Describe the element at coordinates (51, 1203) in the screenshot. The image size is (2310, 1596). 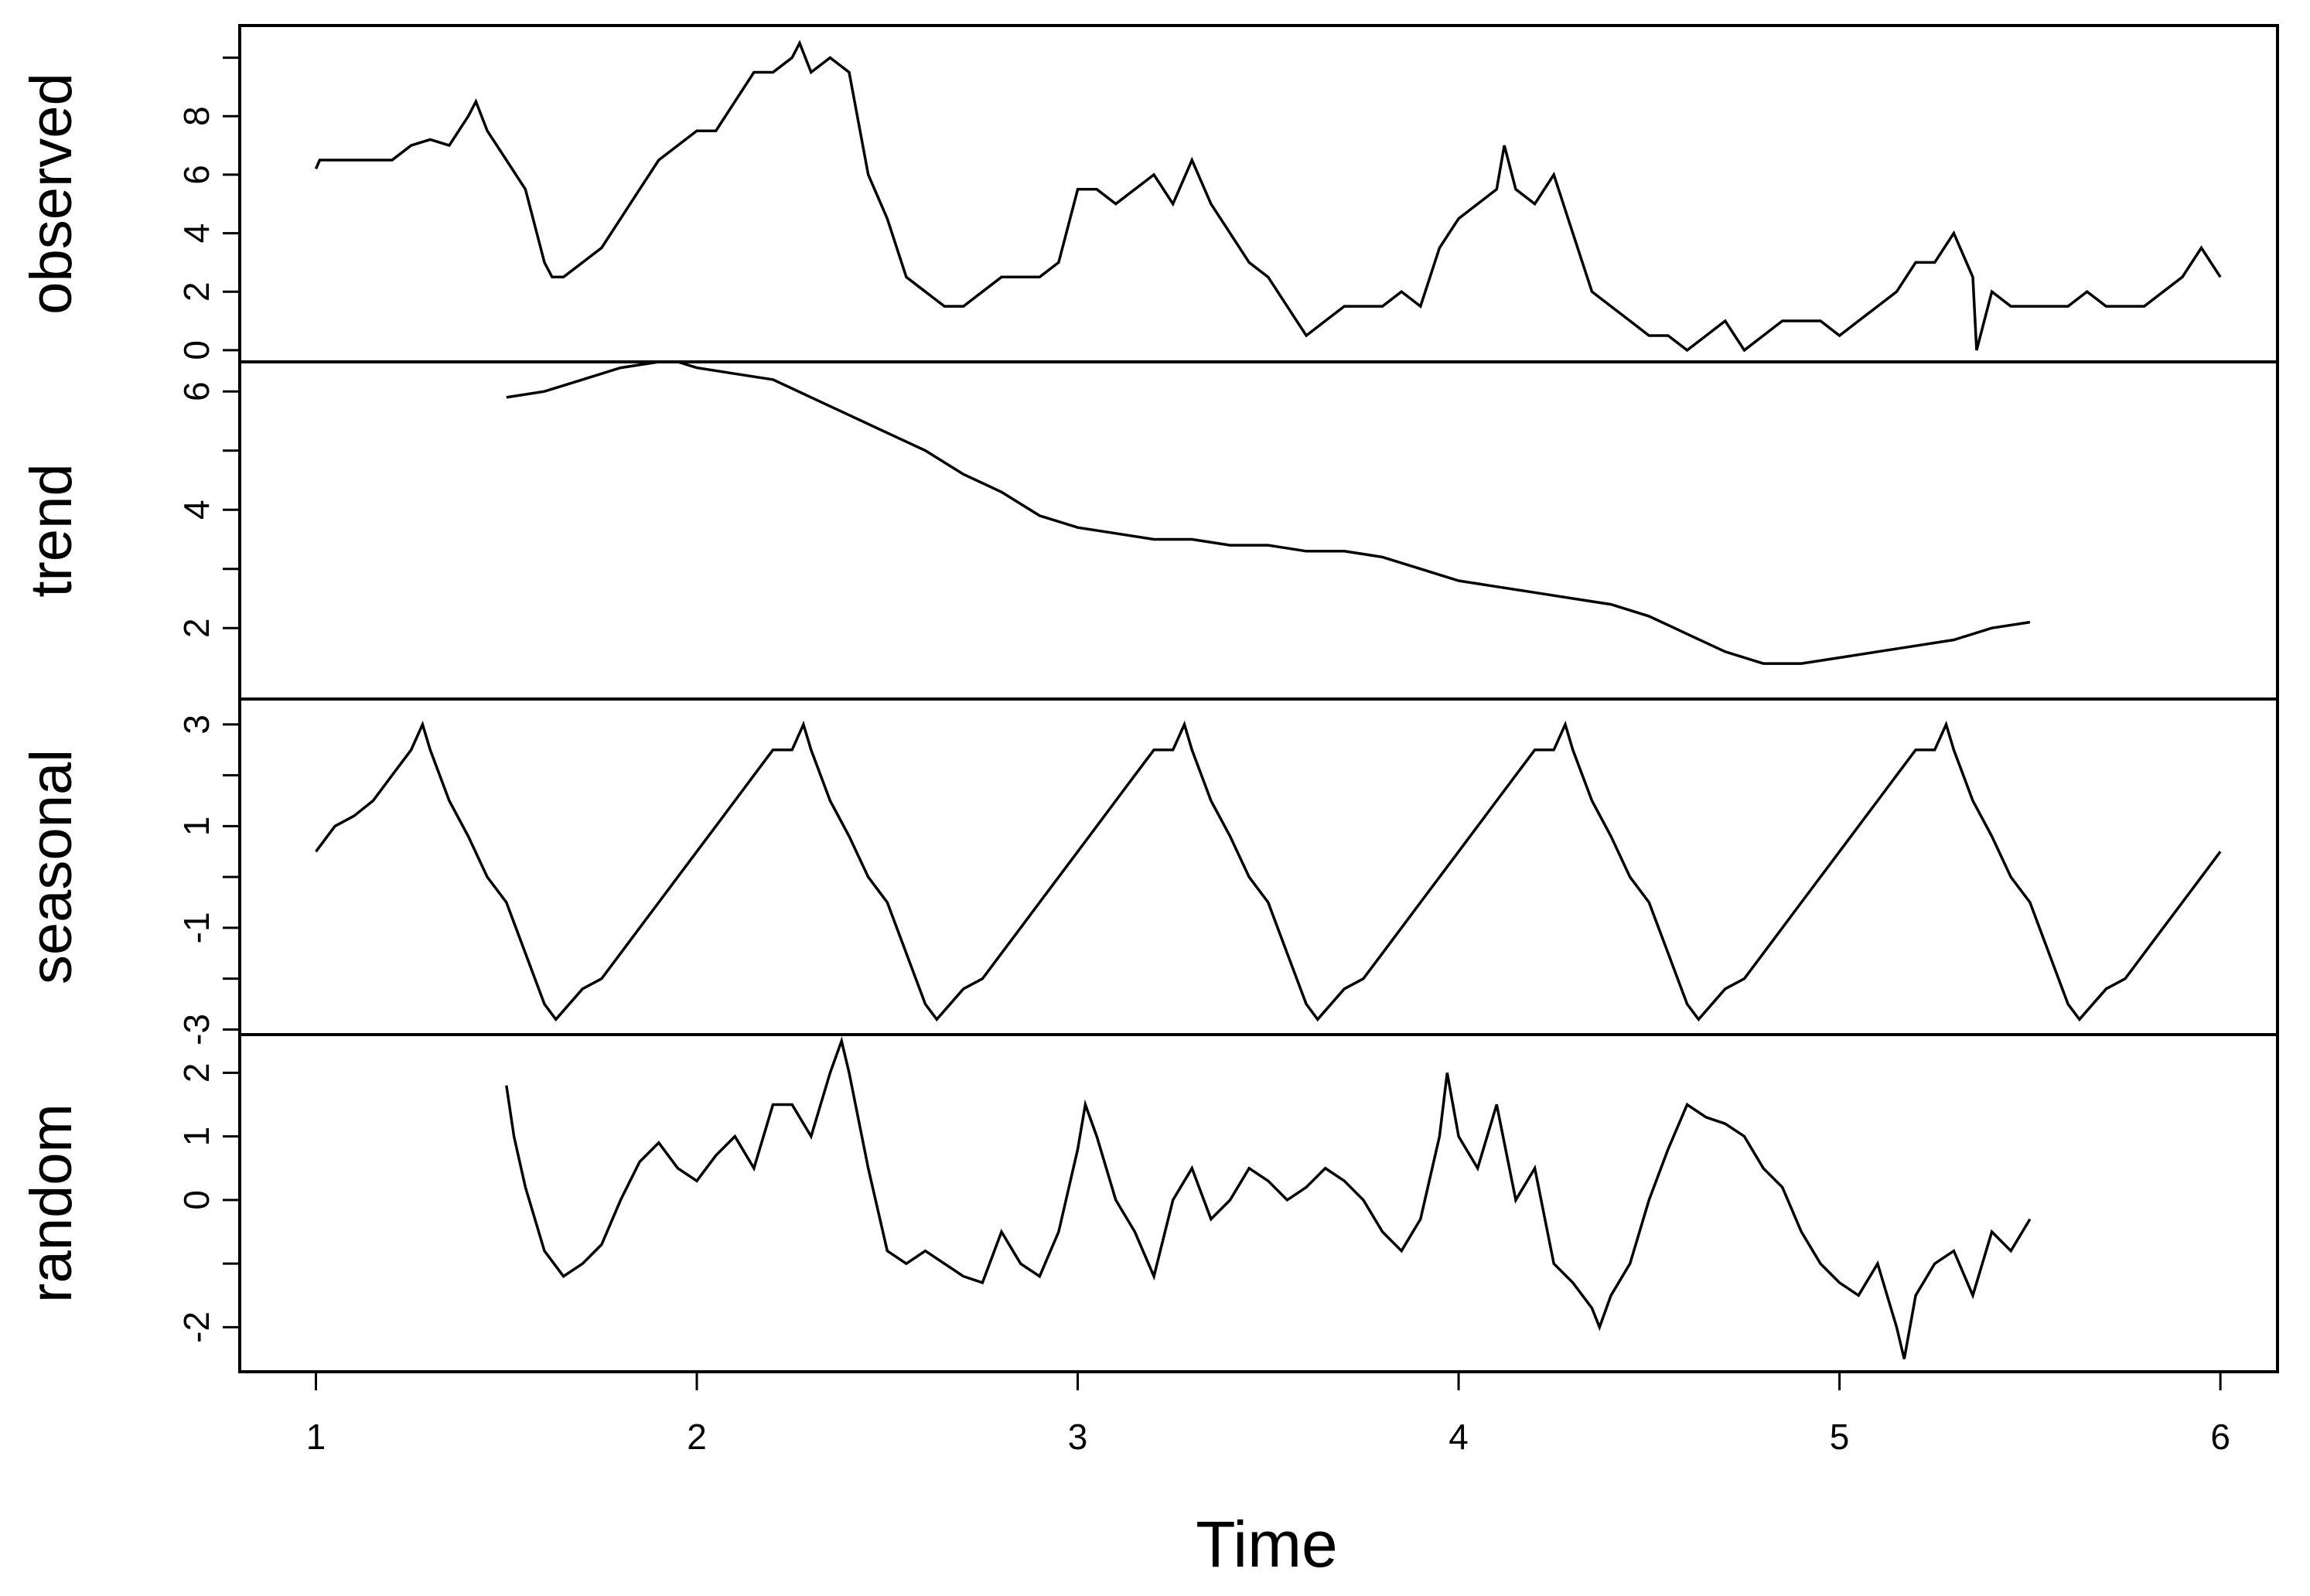
I see `random-y-axis-label: random` at that location.